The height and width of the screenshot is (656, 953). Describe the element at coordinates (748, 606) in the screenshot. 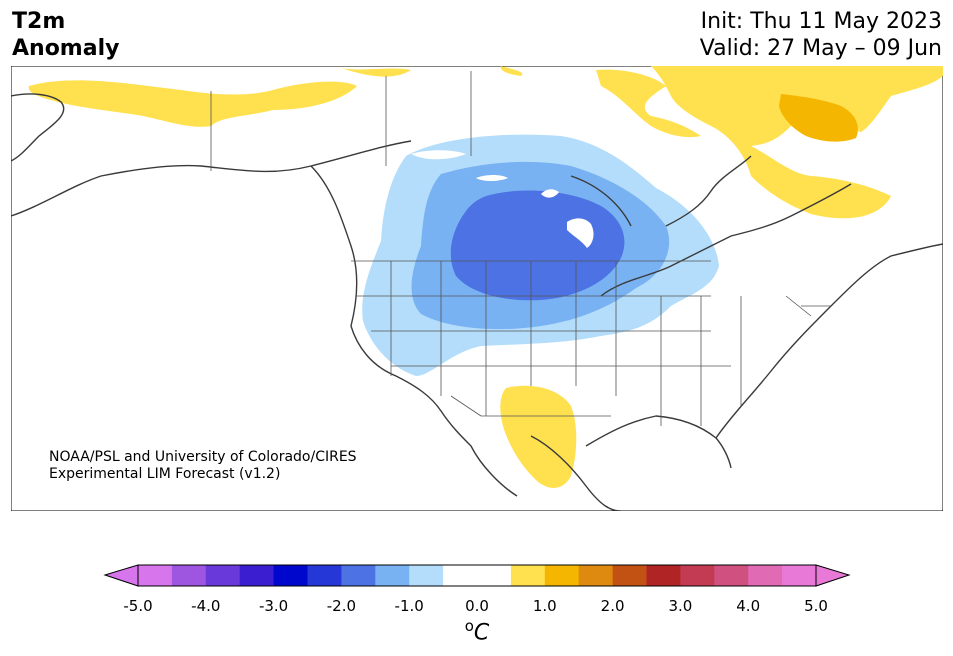

I see `colorbar-tick-label: 4.0` at that location.